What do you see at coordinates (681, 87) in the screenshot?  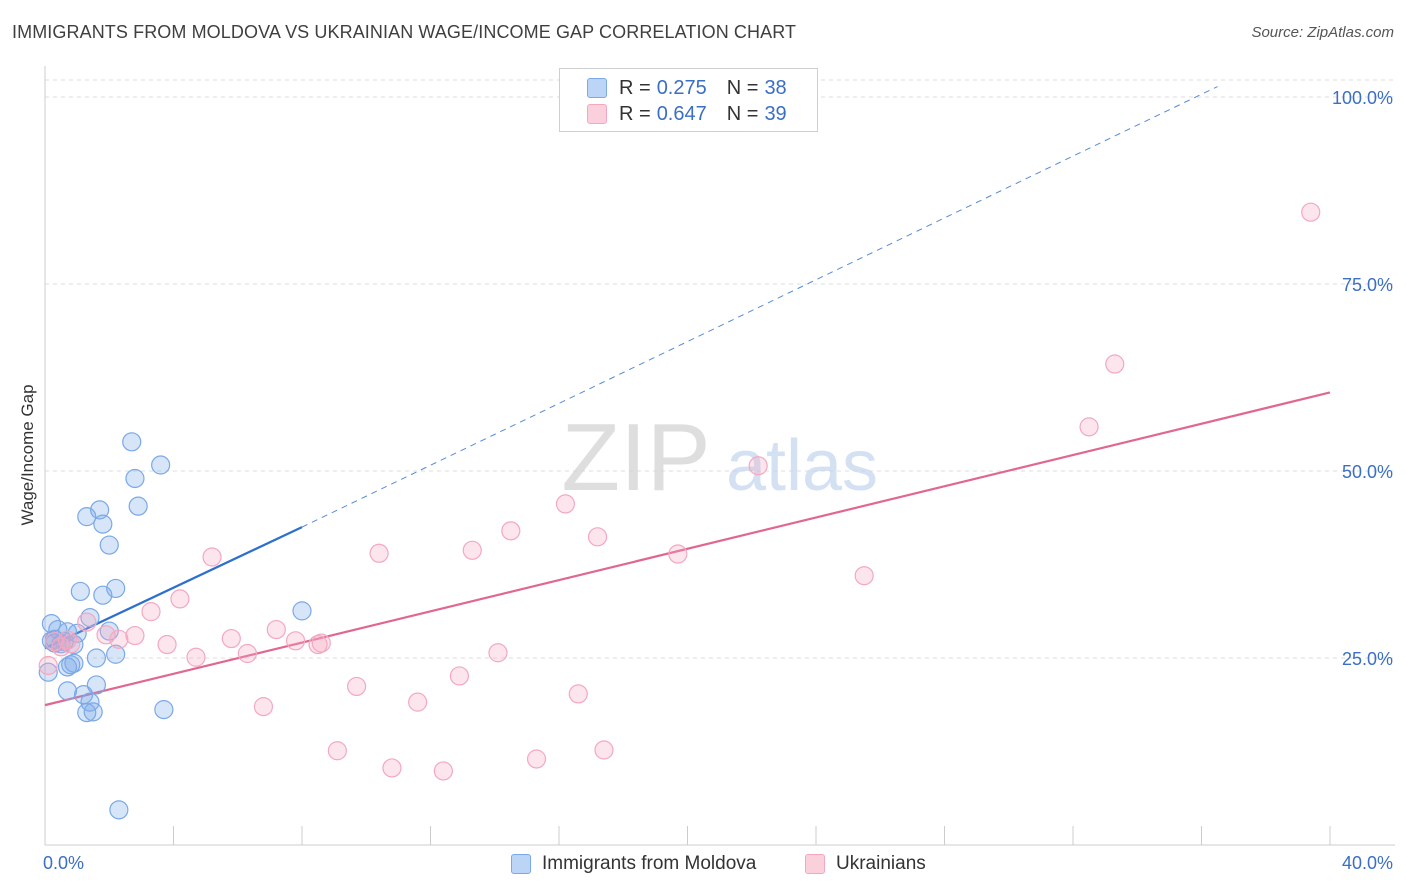 I see `r-value: 0.275` at bounding box center [681, 87].